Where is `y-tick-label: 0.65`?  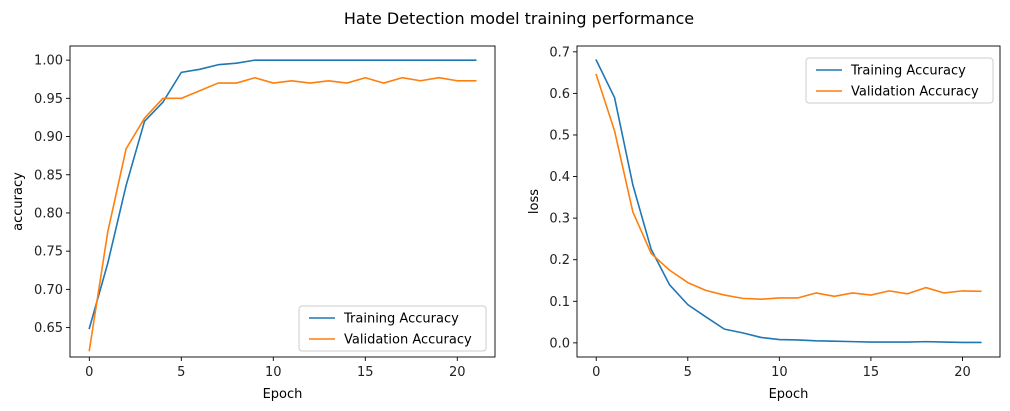
y-tick-label: 0.65 is located at coordinates (48, 328).